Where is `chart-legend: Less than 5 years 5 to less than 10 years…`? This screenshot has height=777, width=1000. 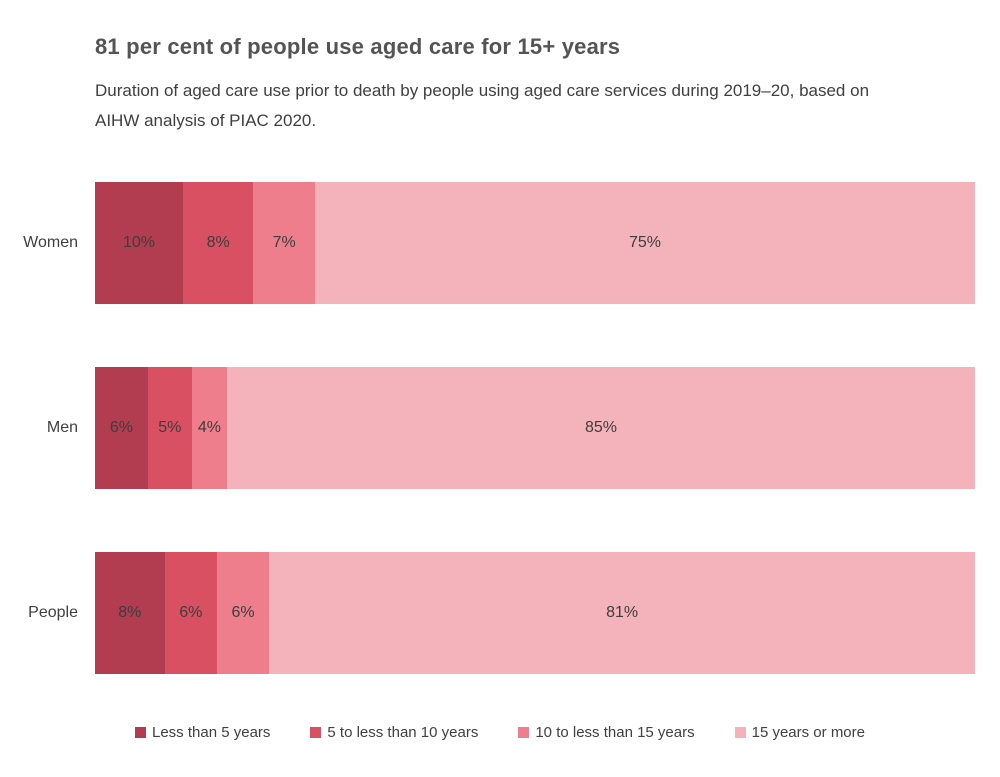
chart-legend: Less than 5 years 5 to less than 10 years… is located at coordinates (500, 732).